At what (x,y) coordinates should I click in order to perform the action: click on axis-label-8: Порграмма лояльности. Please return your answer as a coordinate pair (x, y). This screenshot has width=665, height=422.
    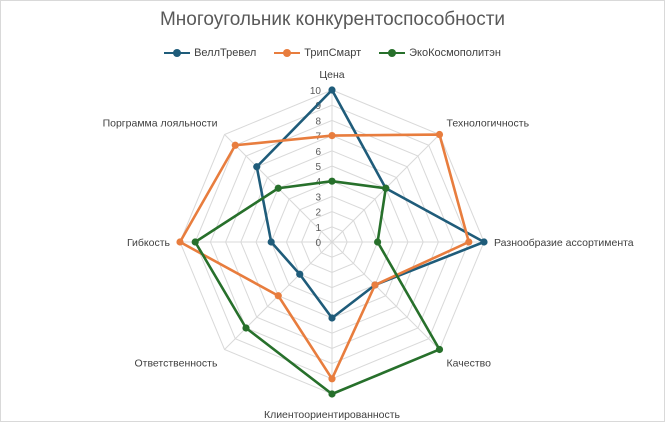
    Looking at the image, I should click on (160, 123).